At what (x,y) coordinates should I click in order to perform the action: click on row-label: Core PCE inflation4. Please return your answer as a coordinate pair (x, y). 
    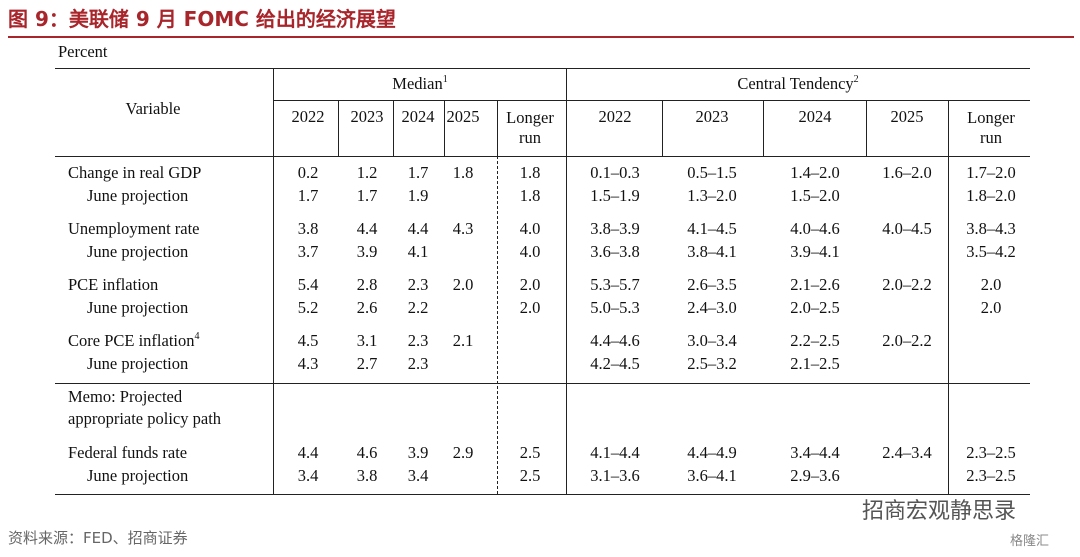
    Looking at the image, I should click on (134, 340).